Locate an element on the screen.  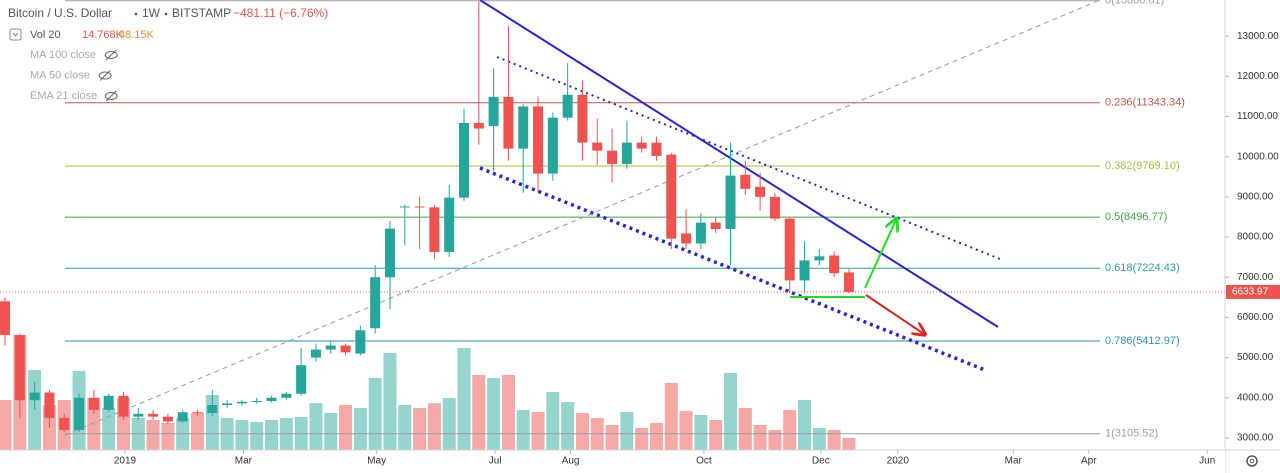
gear-hole is located at coordinates (1252, 461).